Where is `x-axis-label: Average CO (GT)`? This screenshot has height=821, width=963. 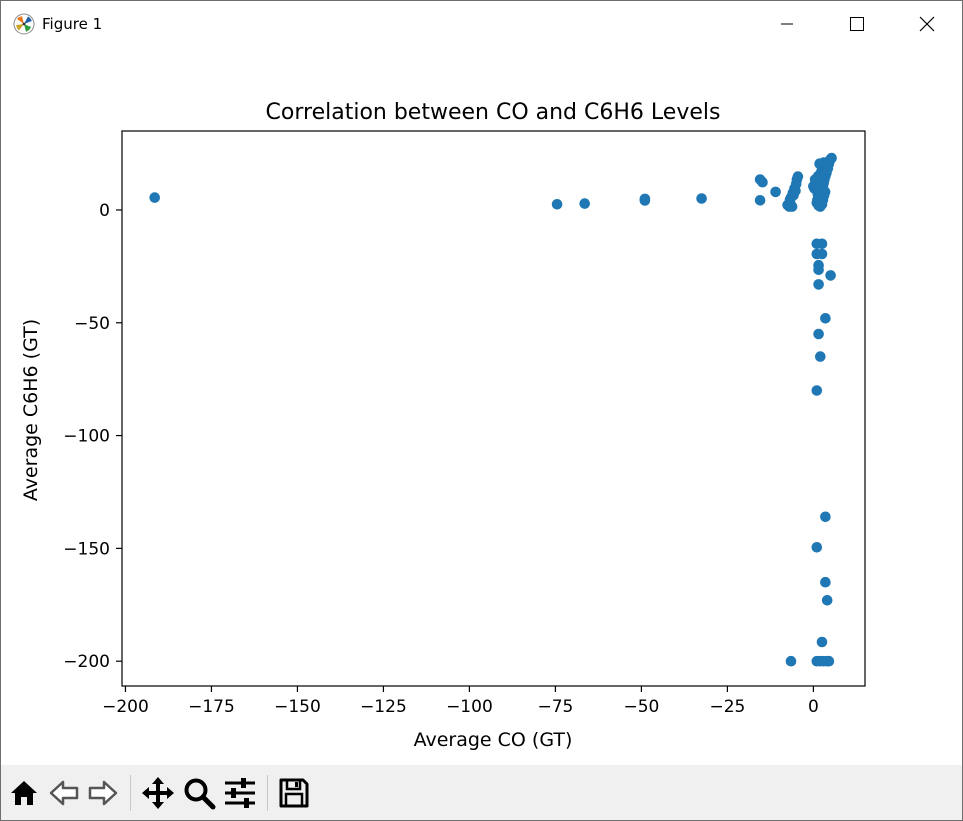
x-axis-label: Average CO (GT) is located at coordinates (493, 740).